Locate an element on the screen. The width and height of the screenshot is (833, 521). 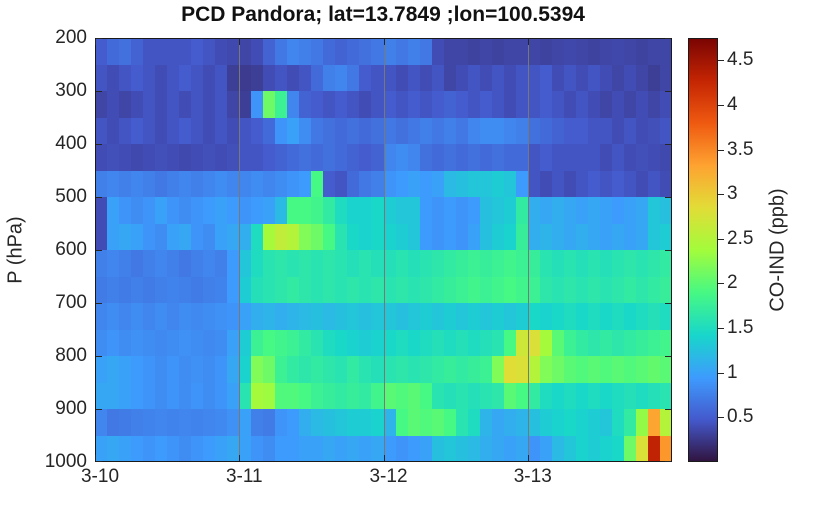
y-tick-label: 800 is located at coordinates (71, 355).